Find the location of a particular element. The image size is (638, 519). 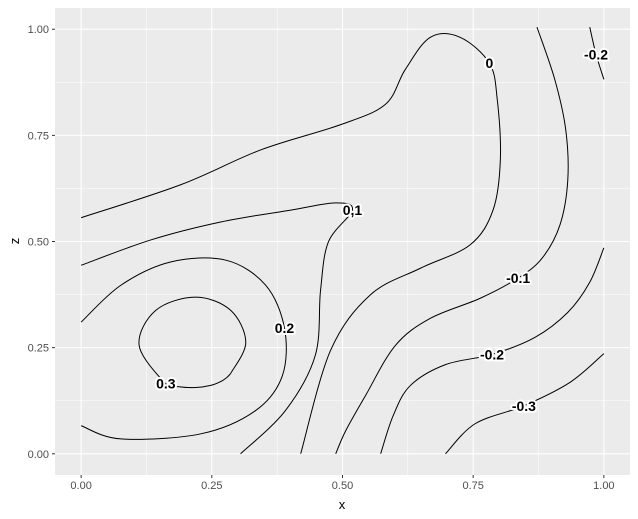

y-axis-title: z is located at coordinates (14, 241).